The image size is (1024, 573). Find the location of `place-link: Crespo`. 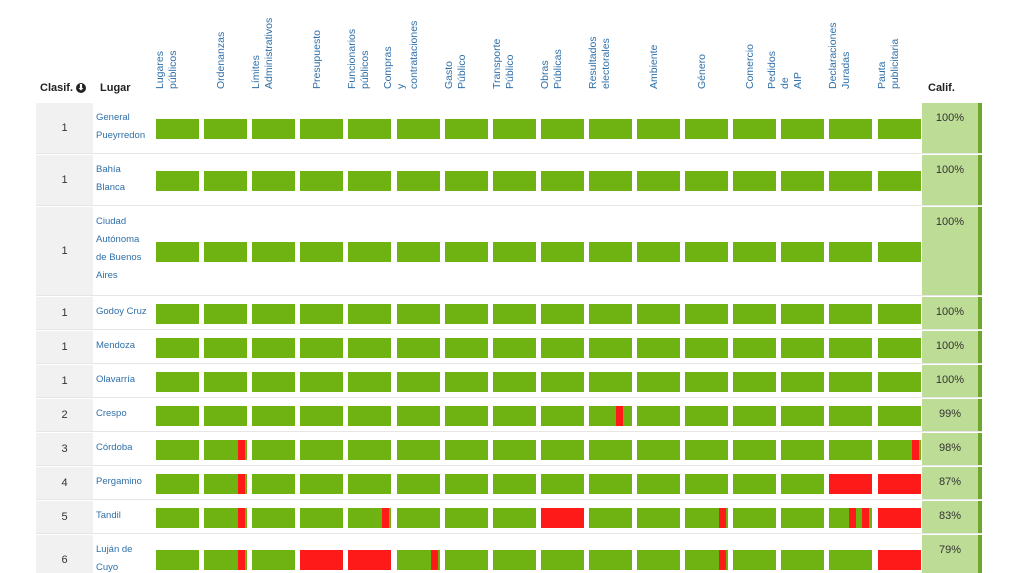

place-link: Crespo is located at coordinates (125, 414).